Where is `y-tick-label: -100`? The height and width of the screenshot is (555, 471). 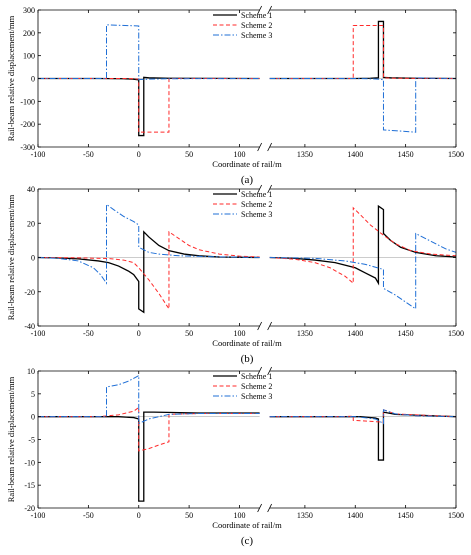 y-tick-label: -100 is located at coordinates (27, 101).